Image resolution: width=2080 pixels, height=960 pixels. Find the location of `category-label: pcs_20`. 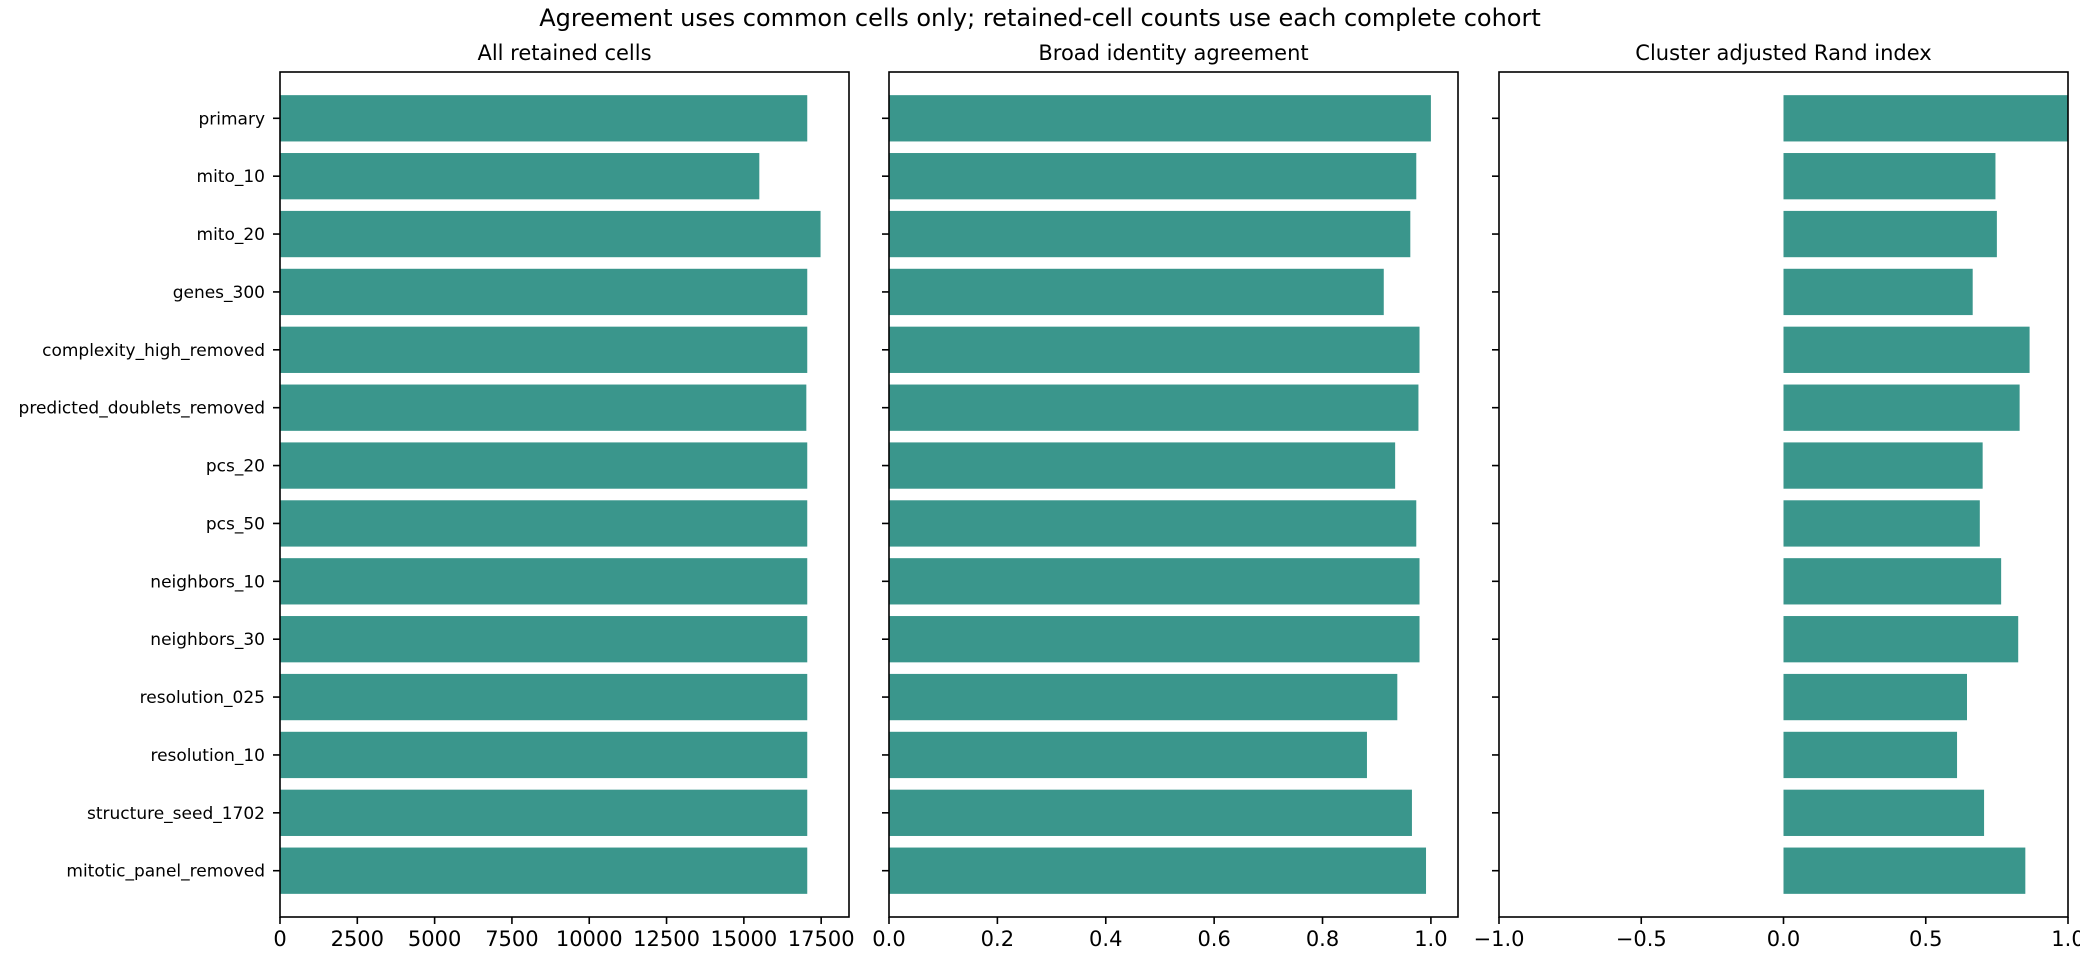

category-label: pcs_20 is located at coordinates (235, 467).